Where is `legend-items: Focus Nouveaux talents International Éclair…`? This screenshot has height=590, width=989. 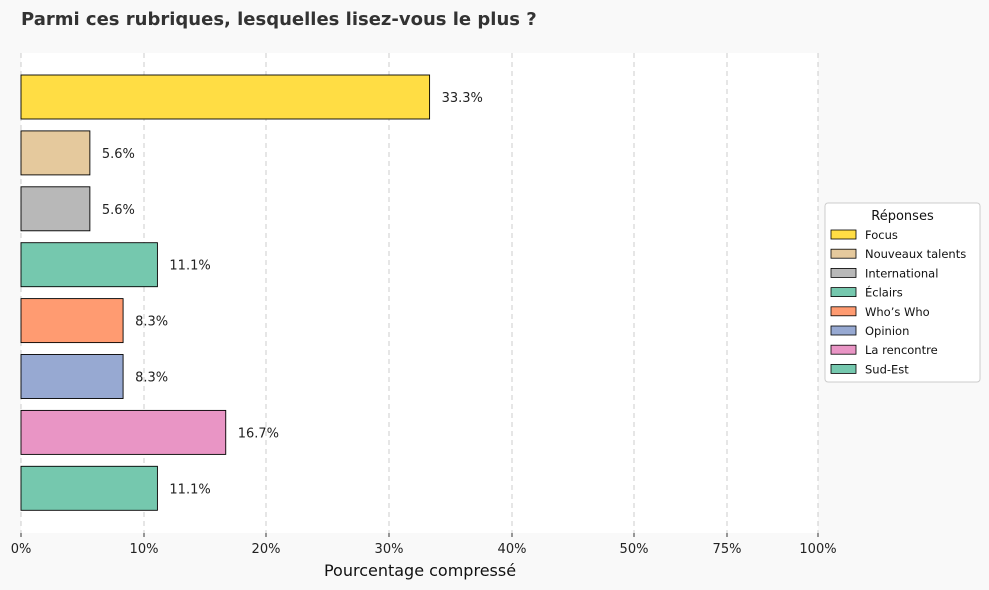
legend-items: Focus Nouveaux talents International Éclair… is located at coordinates (898, 302).